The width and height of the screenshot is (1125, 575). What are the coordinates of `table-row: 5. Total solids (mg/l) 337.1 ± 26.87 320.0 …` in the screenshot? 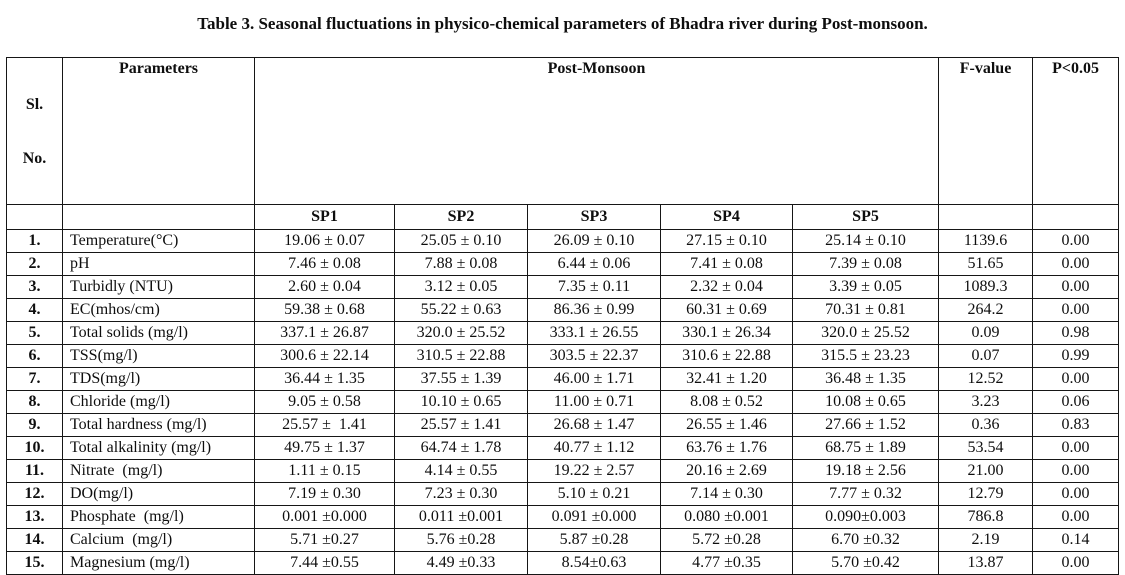 It's located at (563, 333).